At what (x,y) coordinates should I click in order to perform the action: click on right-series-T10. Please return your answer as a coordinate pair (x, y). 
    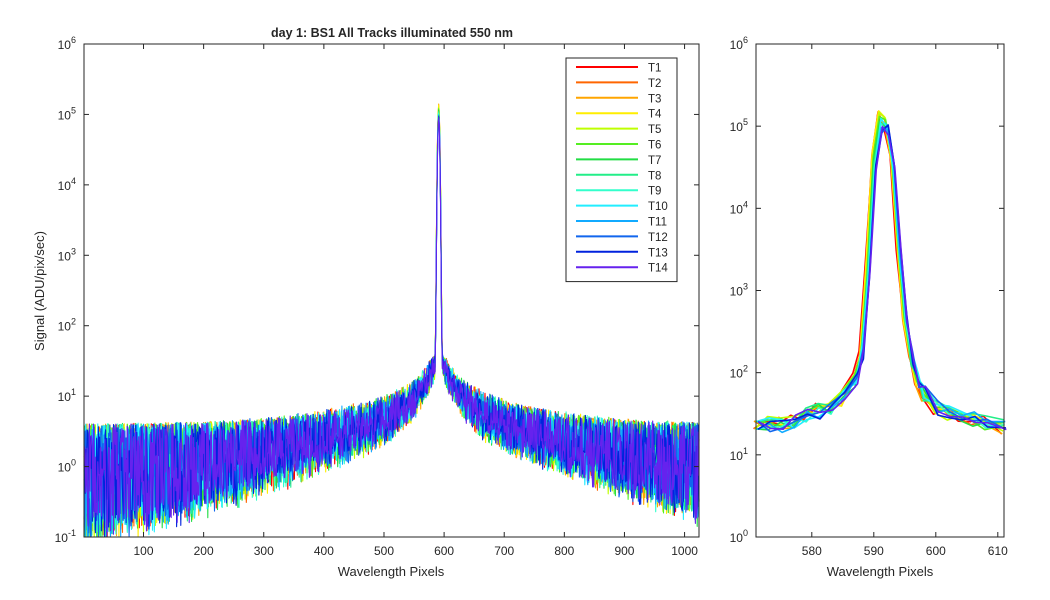
    Looking at the image, I should click on (881, 273).